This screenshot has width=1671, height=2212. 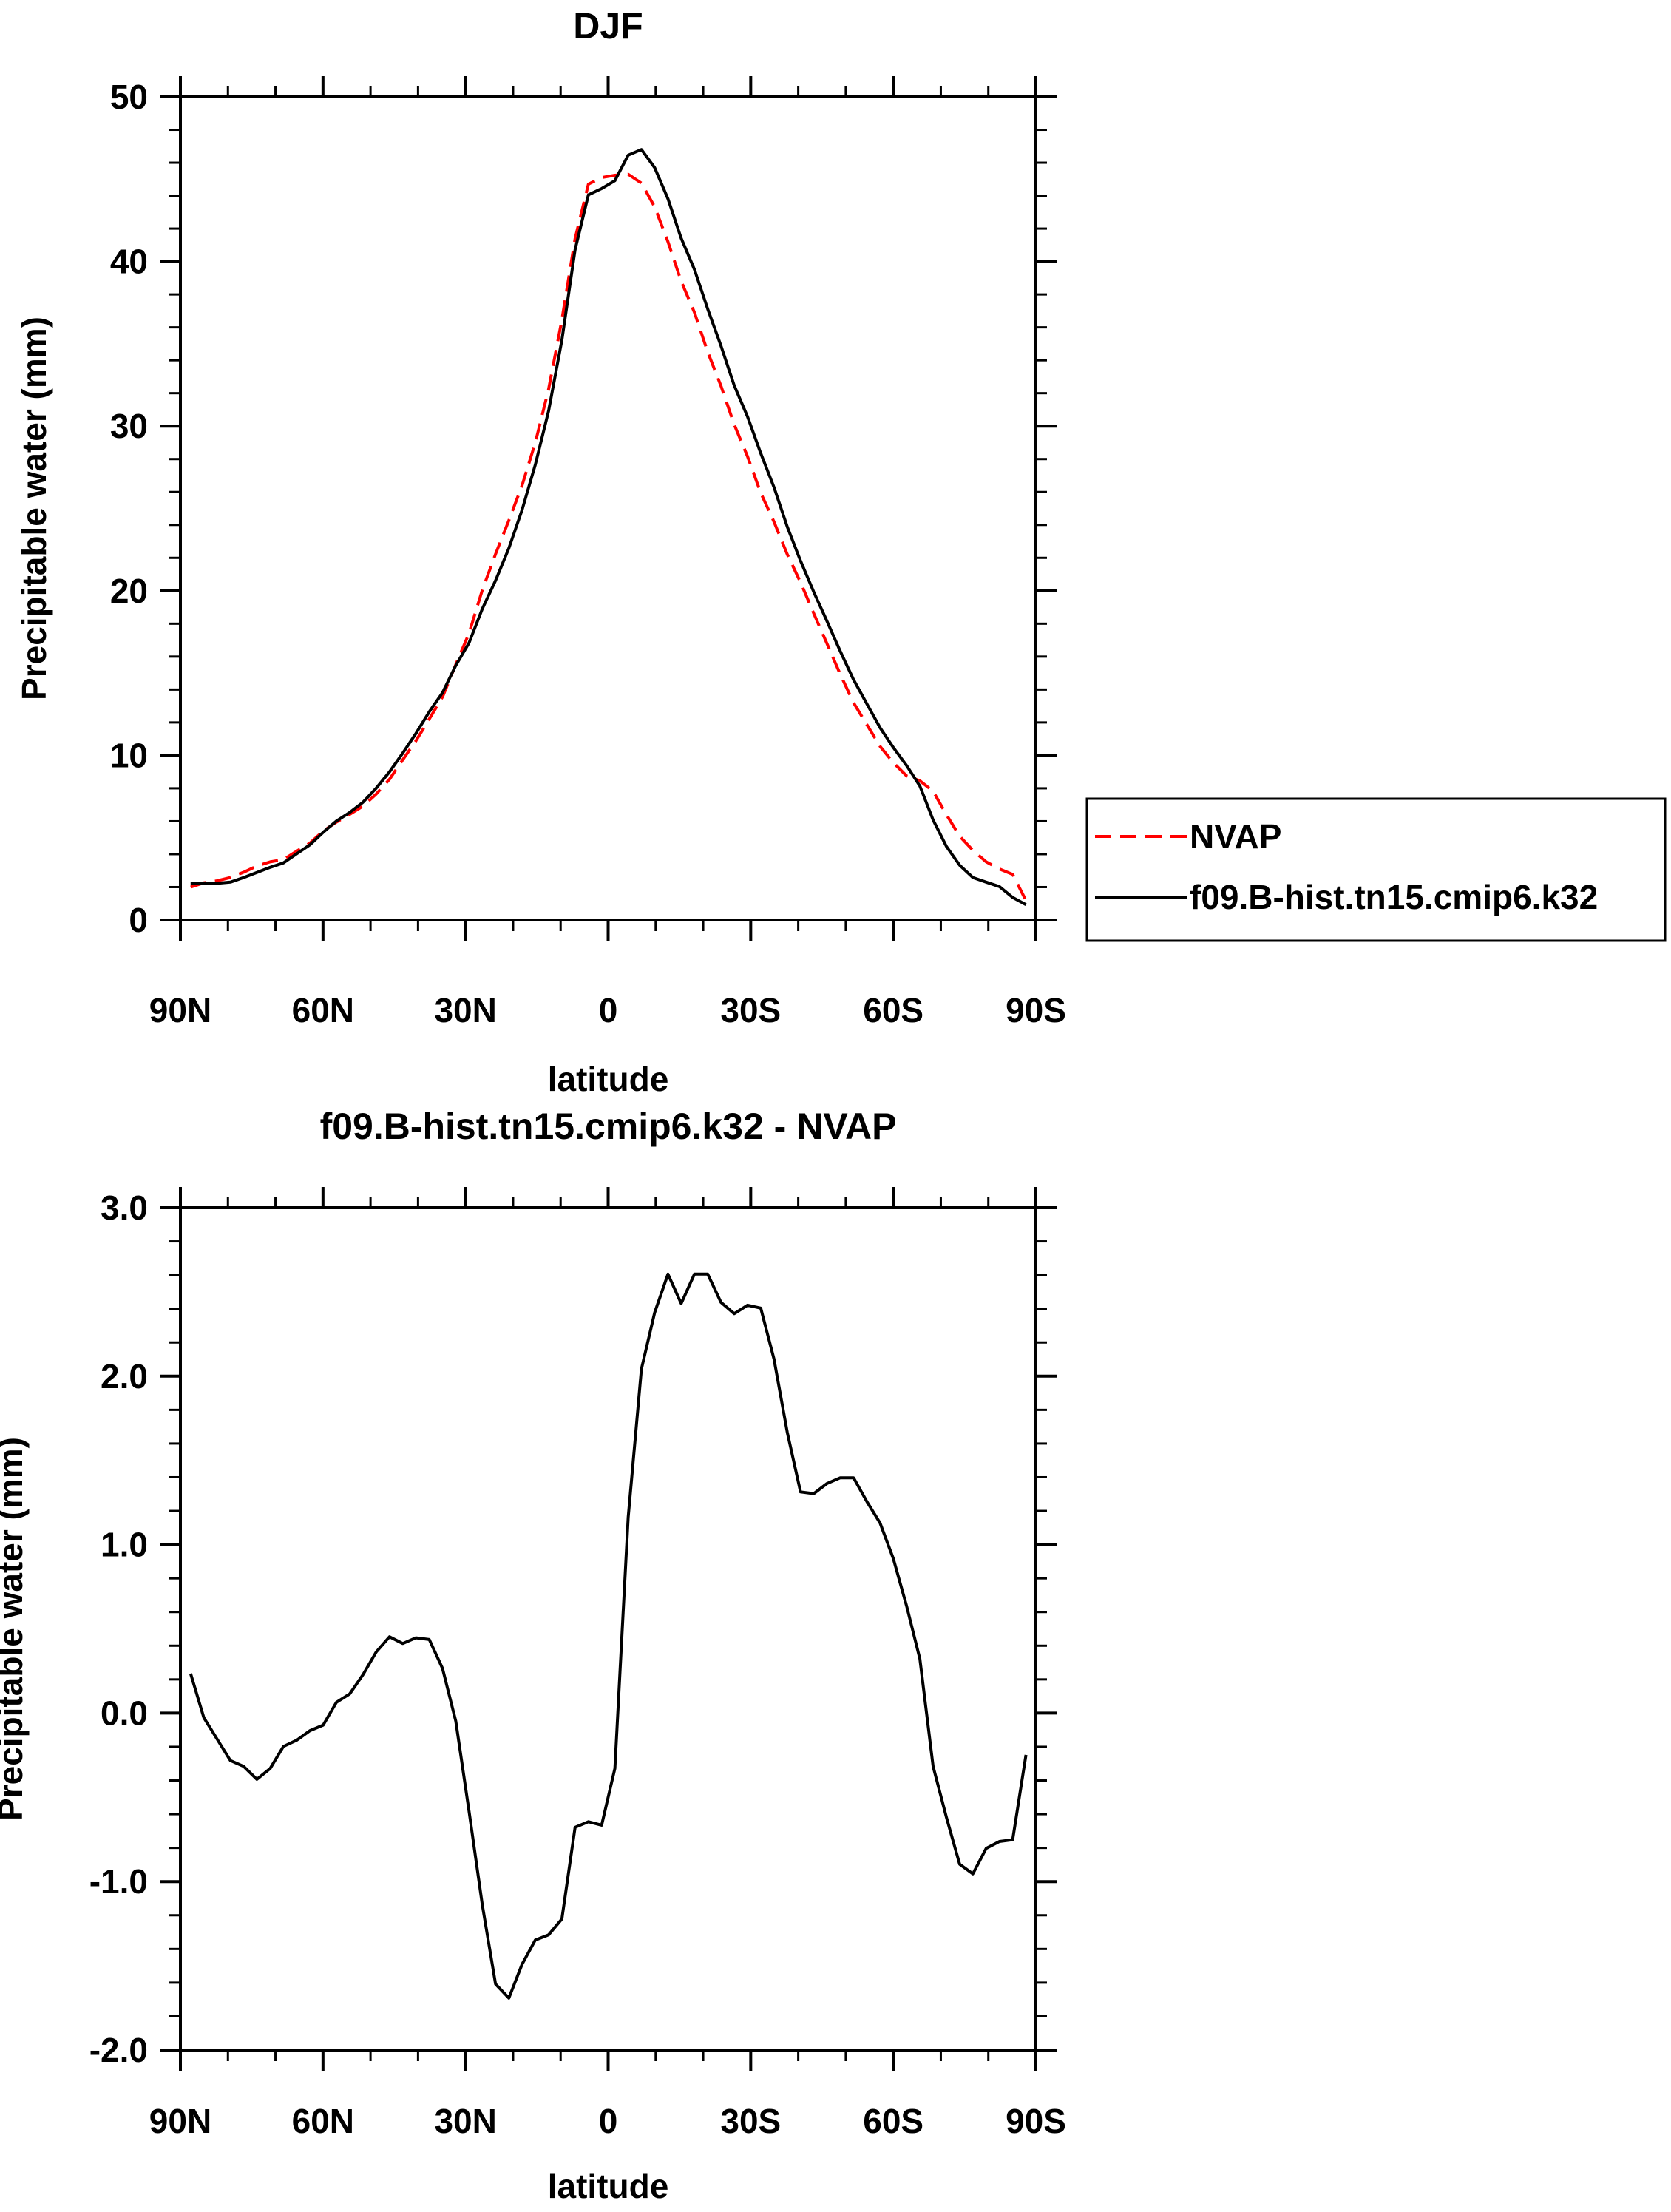 I want to click on y-tick-label: 2.0, so click(x=124, y=1376).